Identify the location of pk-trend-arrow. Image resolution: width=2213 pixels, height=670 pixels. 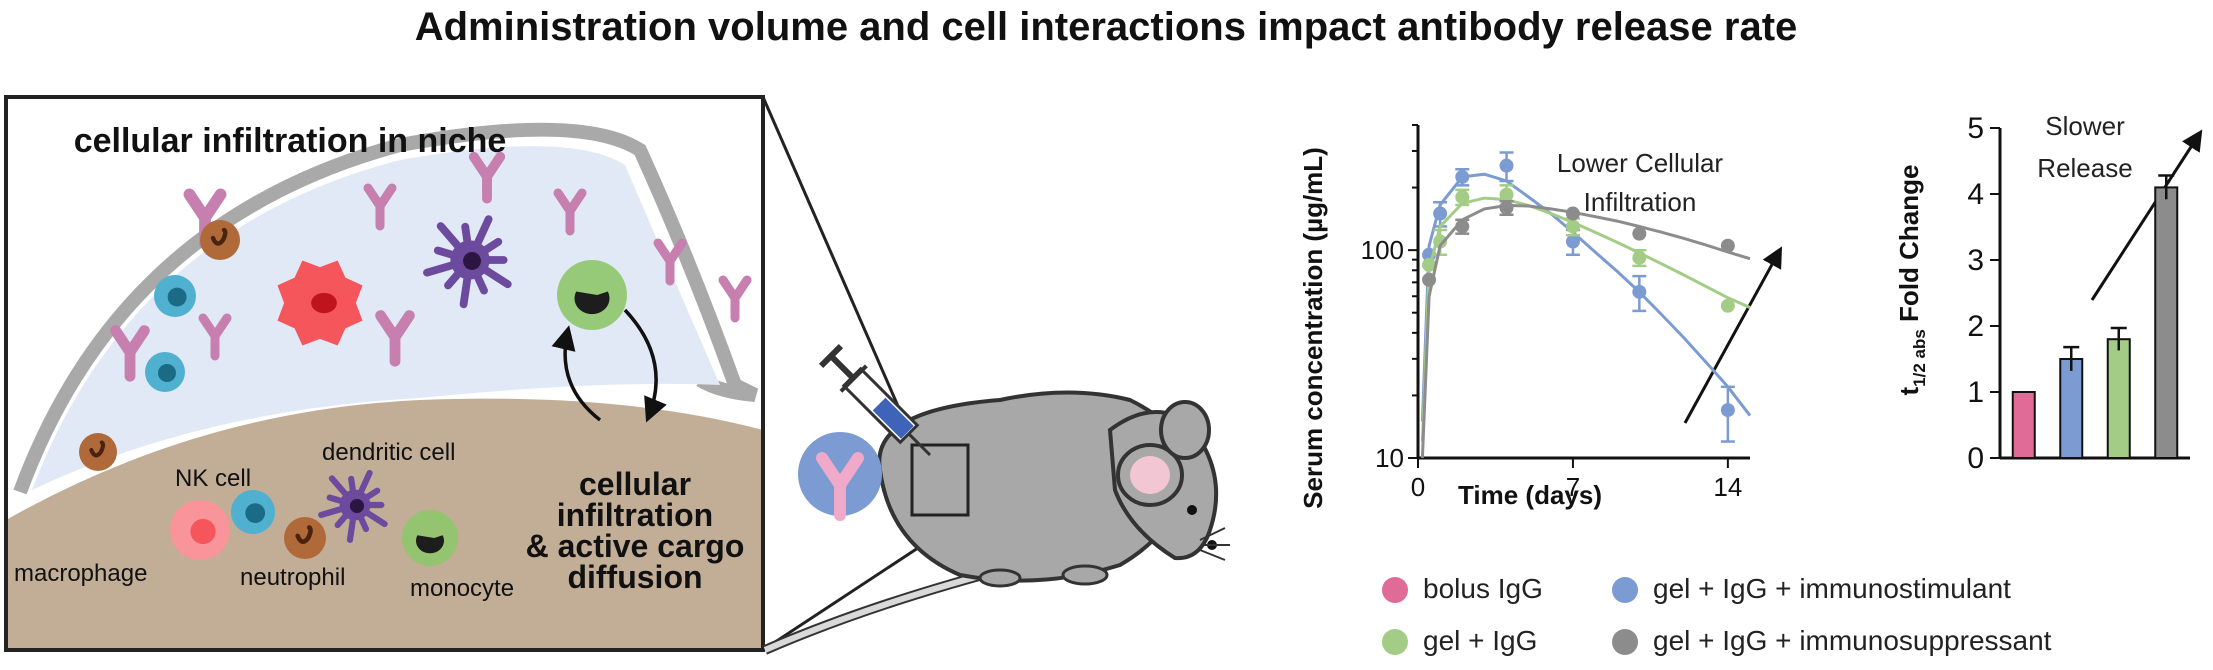
(1733, 335).